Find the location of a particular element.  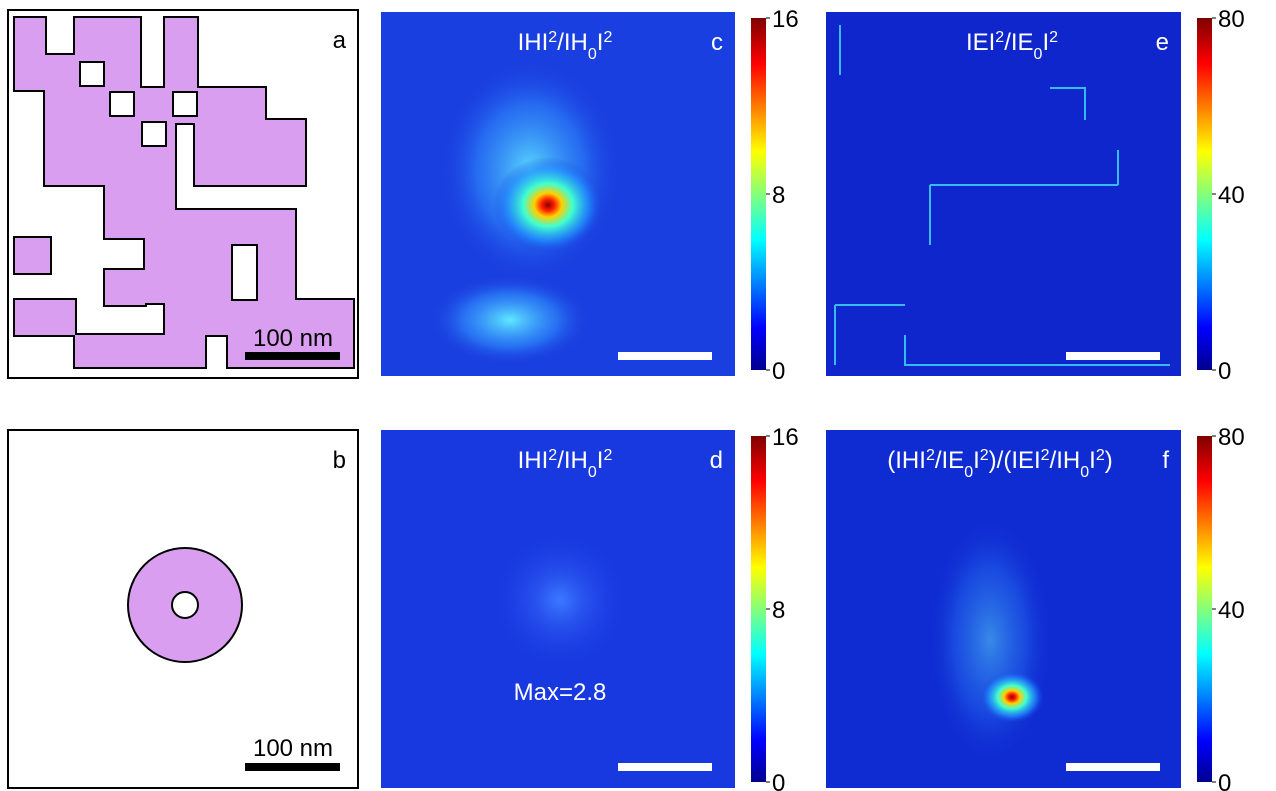

panel-title: IEI2/IE0I2 is located at coordinates (1012, 46).